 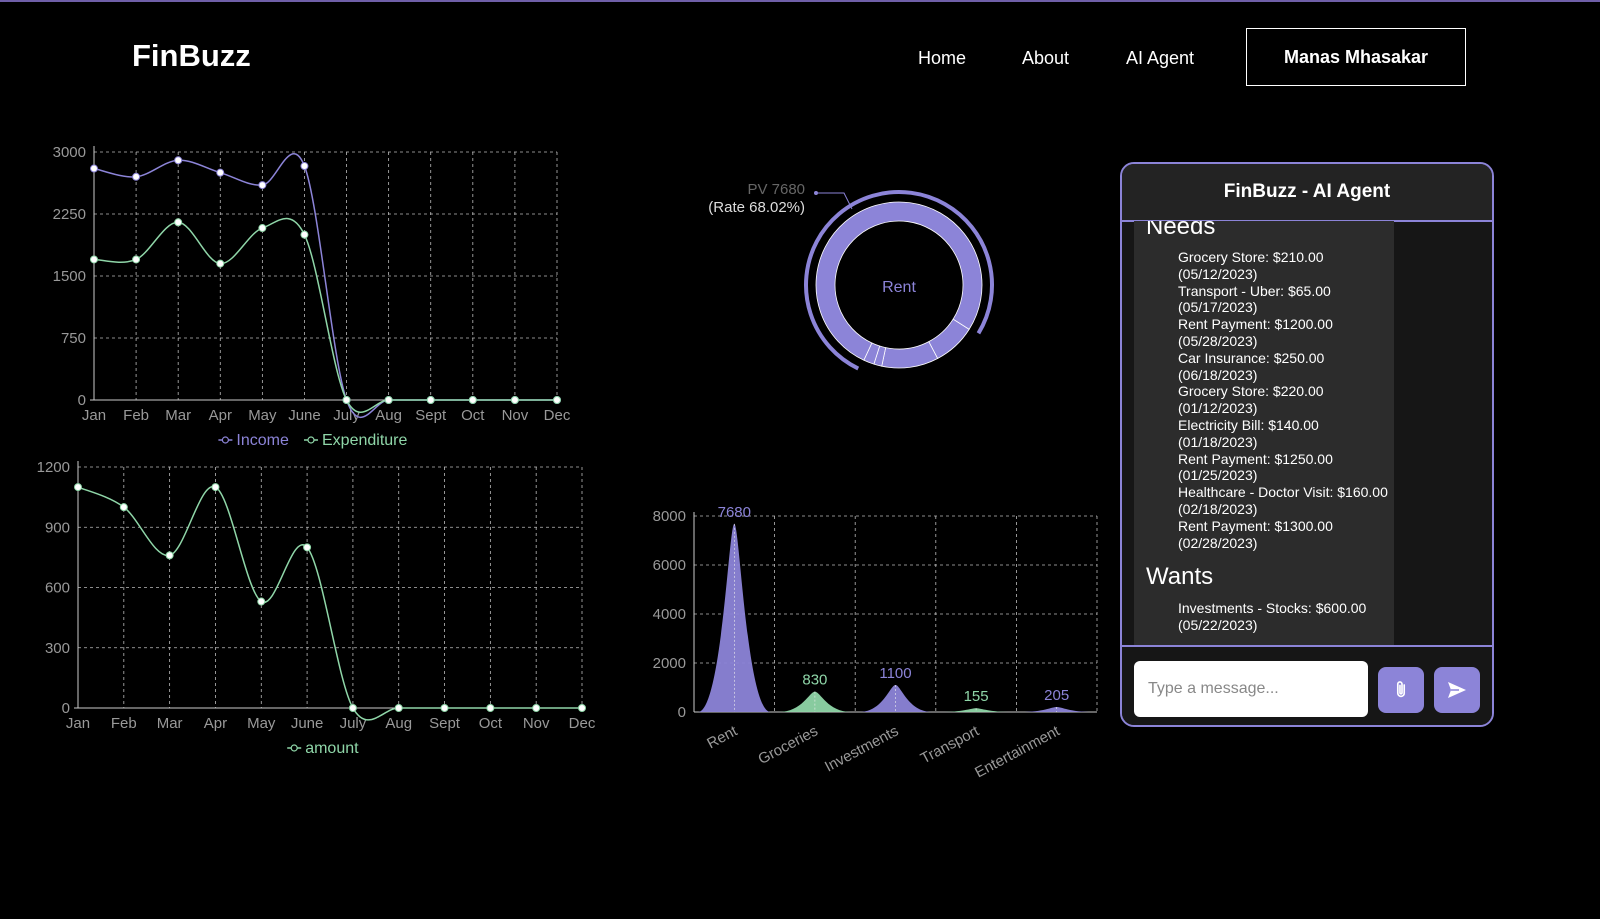 What do you see at coordinates (722, 737) in the screenshot?
I see `x-tick-label: Rent` at bounding box center [722, 737].